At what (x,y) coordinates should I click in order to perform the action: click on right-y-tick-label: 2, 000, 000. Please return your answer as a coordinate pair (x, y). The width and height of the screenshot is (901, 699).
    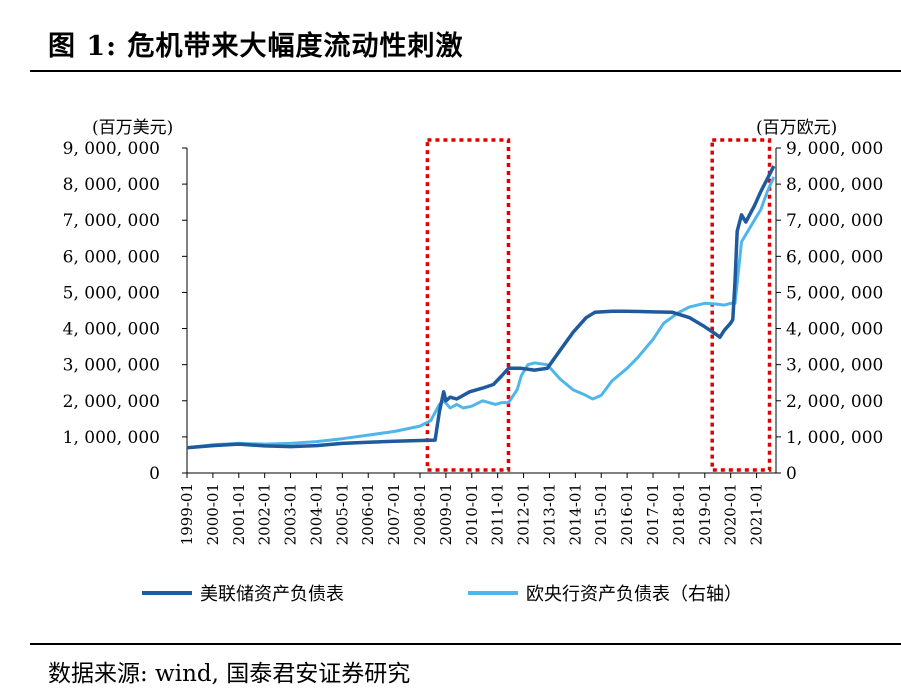
    Looking at the image, I should click on (834, 402).